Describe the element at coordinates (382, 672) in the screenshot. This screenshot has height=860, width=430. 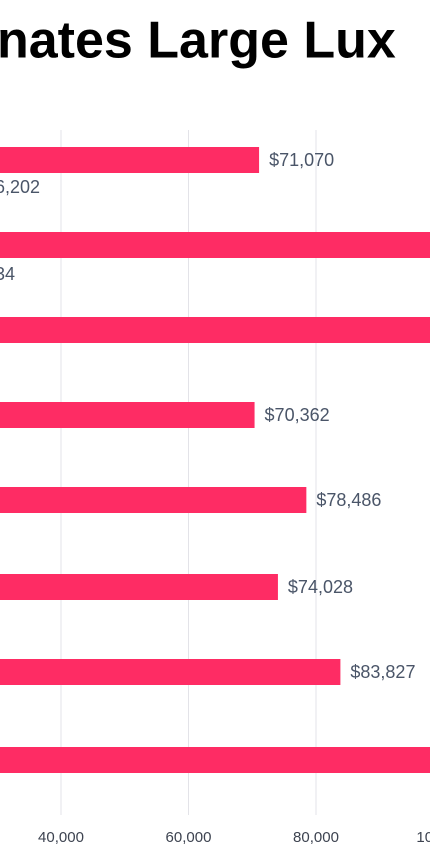
I see `value-label: $83,827` at that location.